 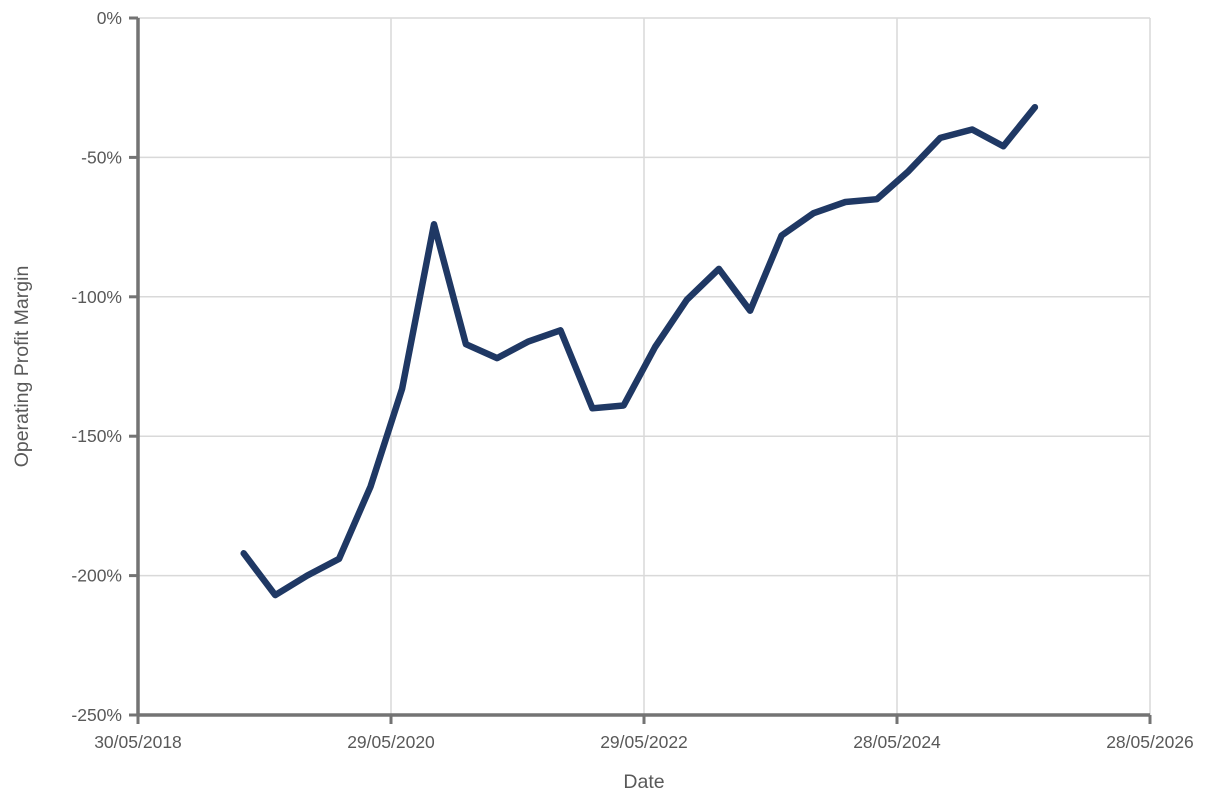 What do you see at coordinates (643, 782) in the screenshot?
I see `x-axis-title: Date` at bounding box center [643, 782].